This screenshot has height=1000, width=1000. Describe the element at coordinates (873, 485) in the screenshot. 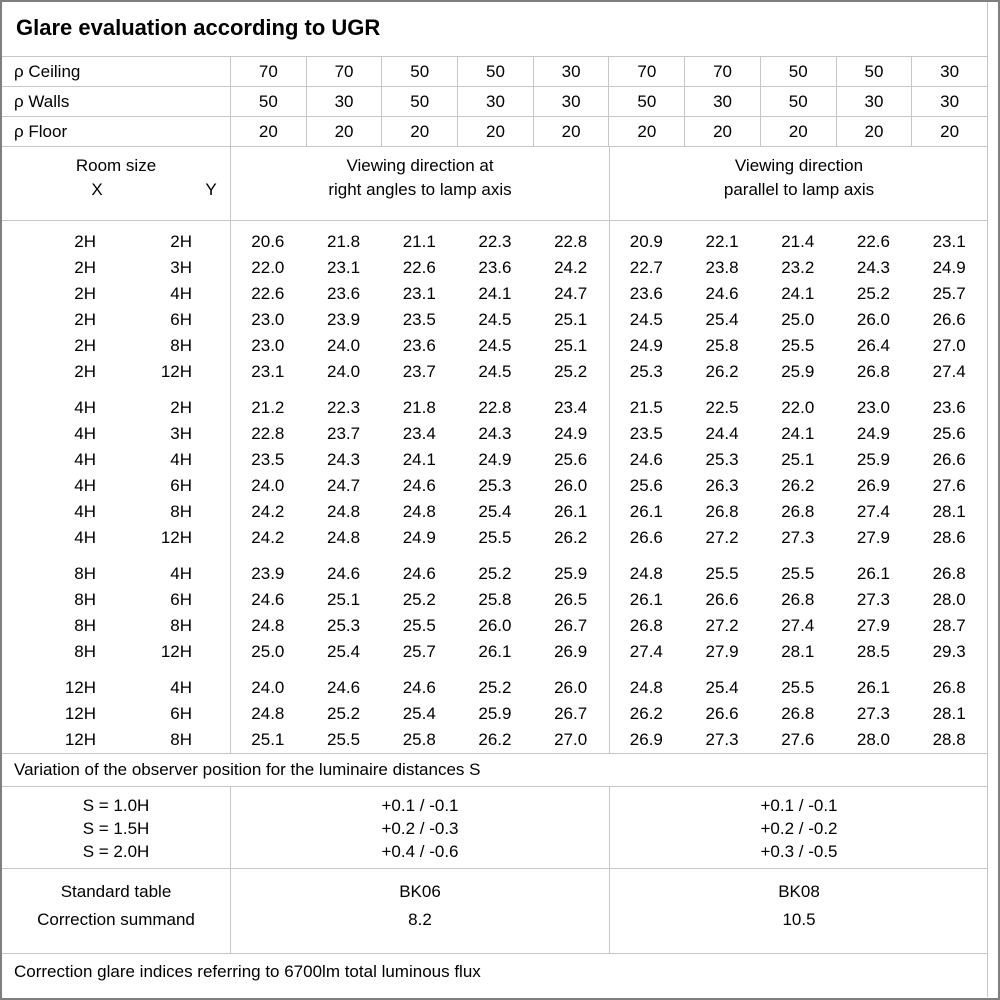

I see `ugr-value: 26.9` at that location.